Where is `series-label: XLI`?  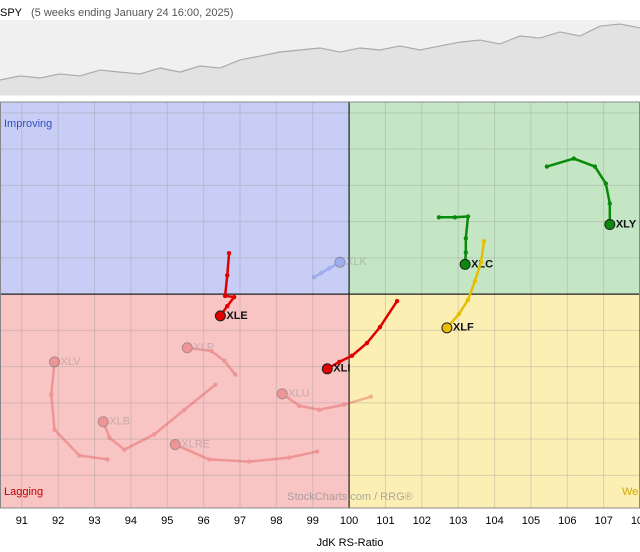 series-label: XLI is located at coordinates (341, 369).